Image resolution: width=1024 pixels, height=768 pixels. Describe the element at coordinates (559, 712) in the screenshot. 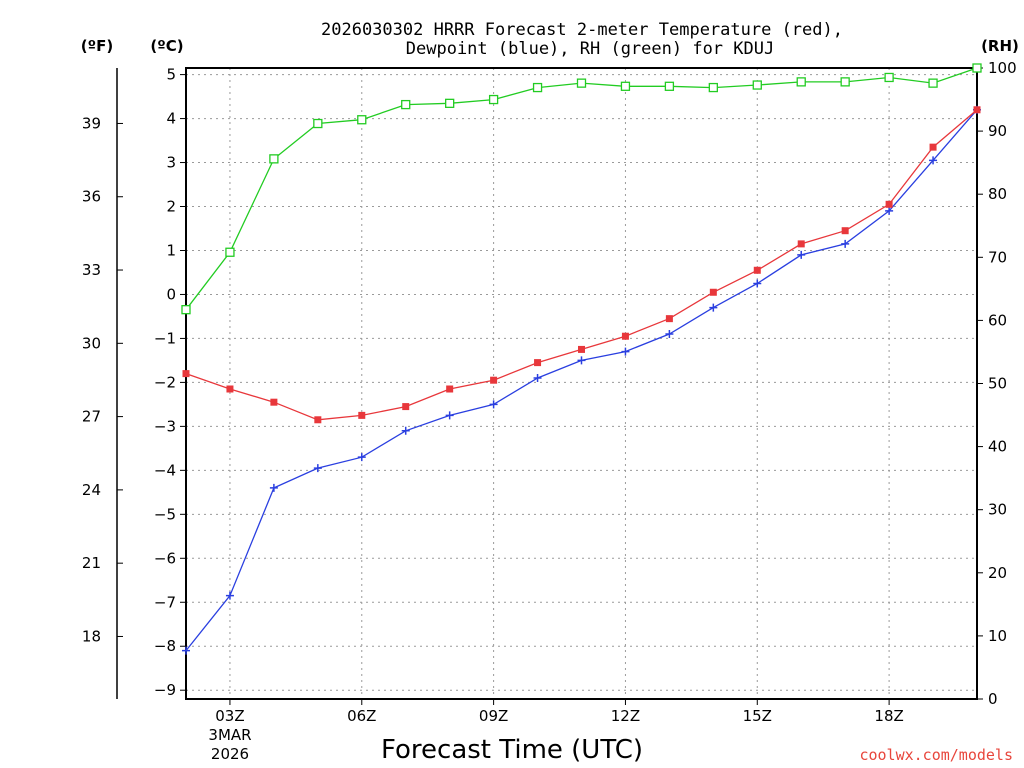

I see `time-axis: 03Z 06Z 09Z 12Z 15Z 18Z` at that location.